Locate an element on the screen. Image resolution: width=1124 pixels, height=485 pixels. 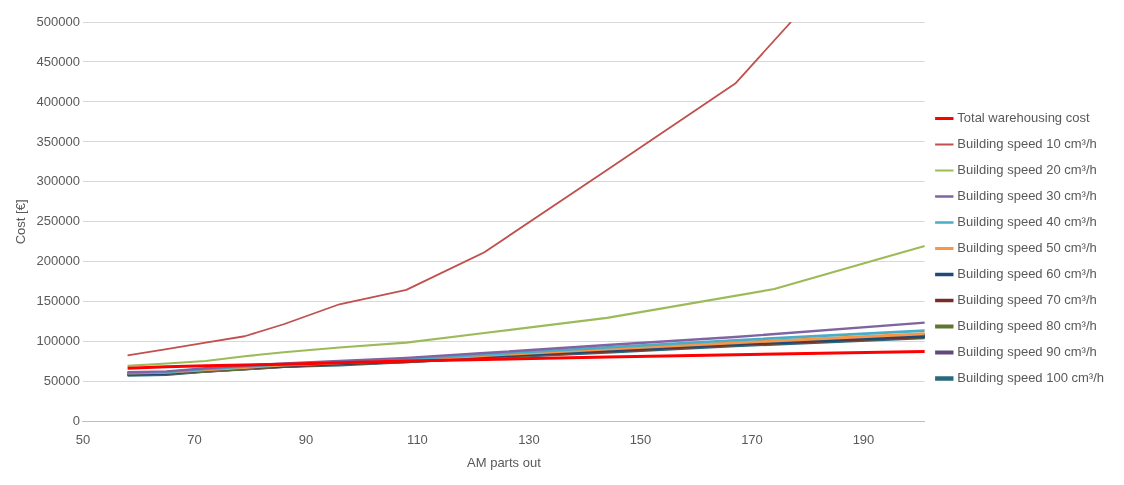
legend-label: Building speed 80 cm³/h is located at coordinates (1027, 326).